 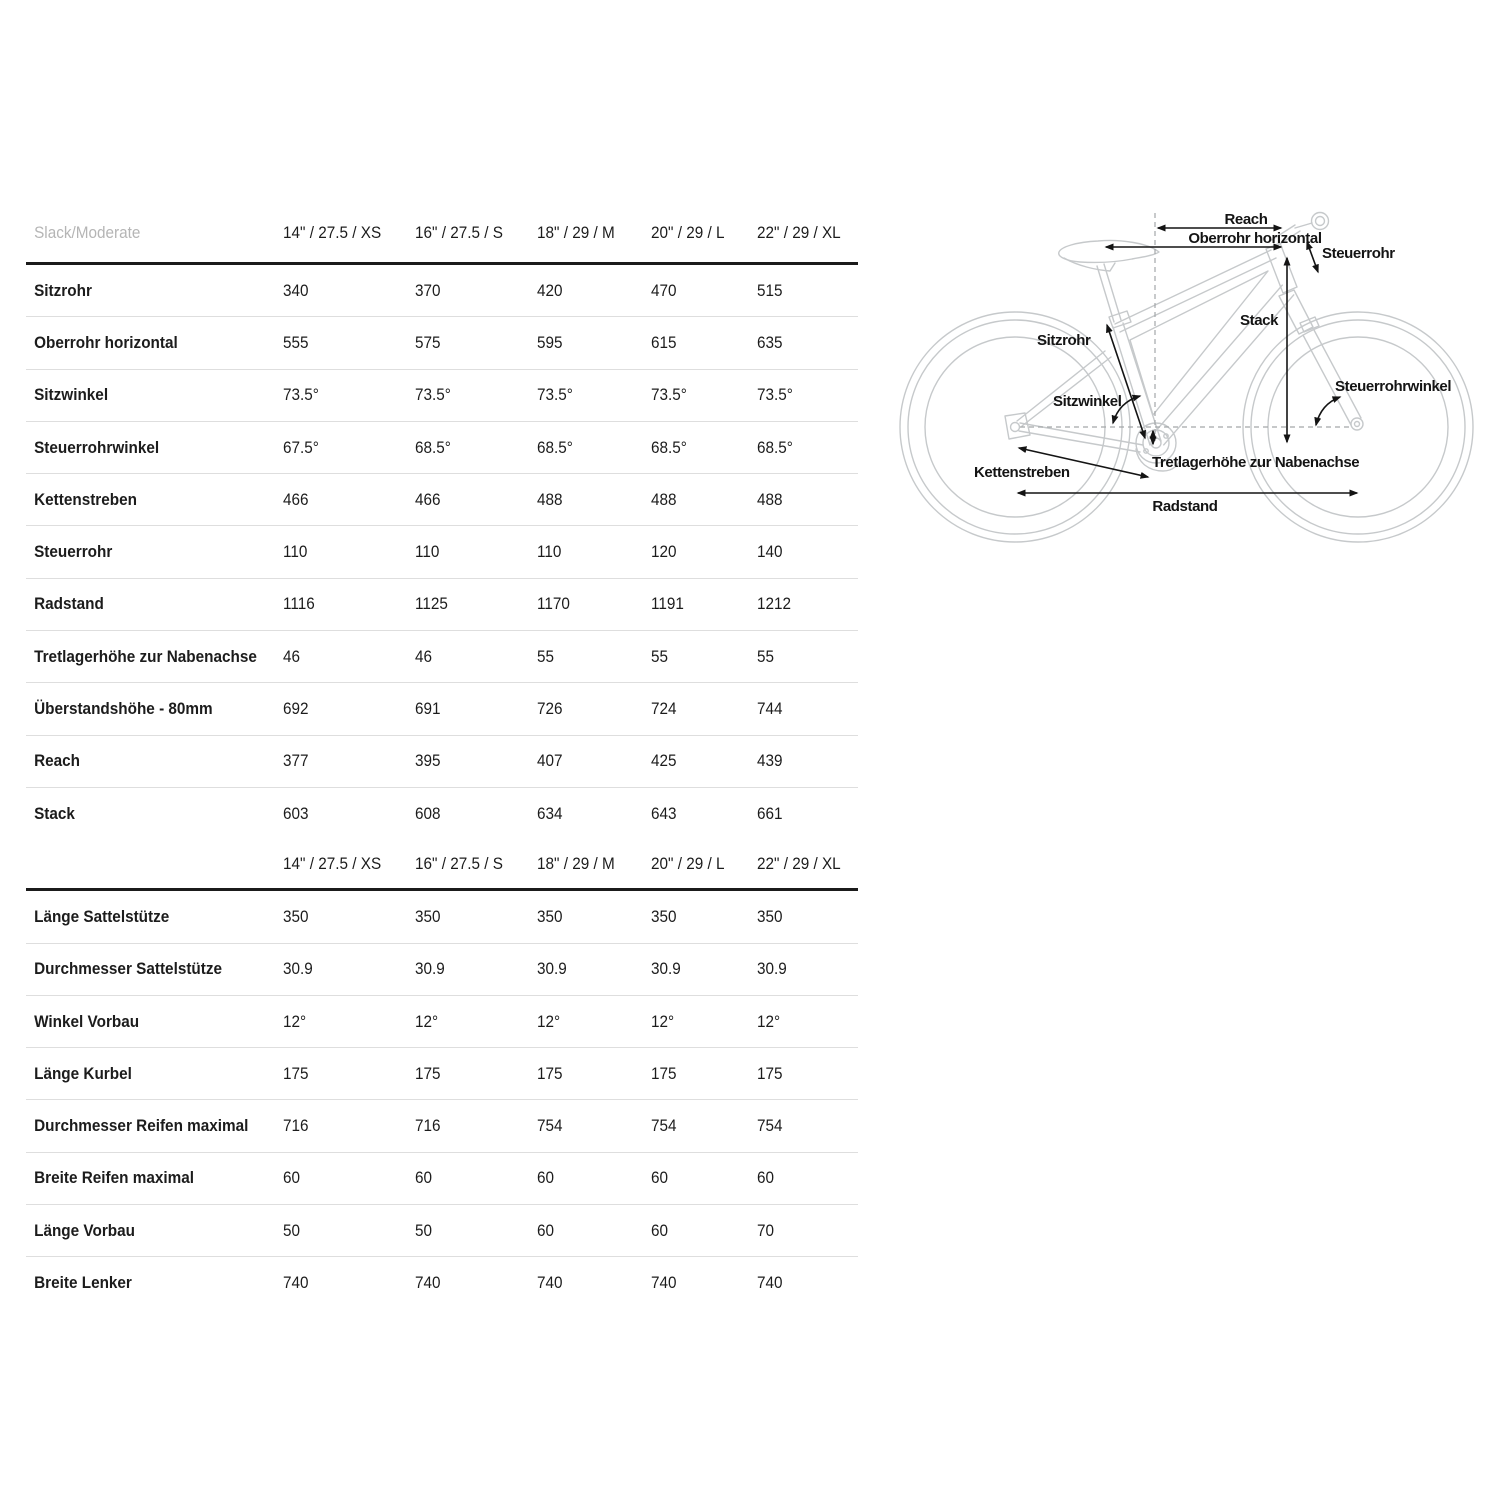 I want to click on steuerrohrwinkel-label: Steuerrohrwinkel, so click(x=1393, y=386).